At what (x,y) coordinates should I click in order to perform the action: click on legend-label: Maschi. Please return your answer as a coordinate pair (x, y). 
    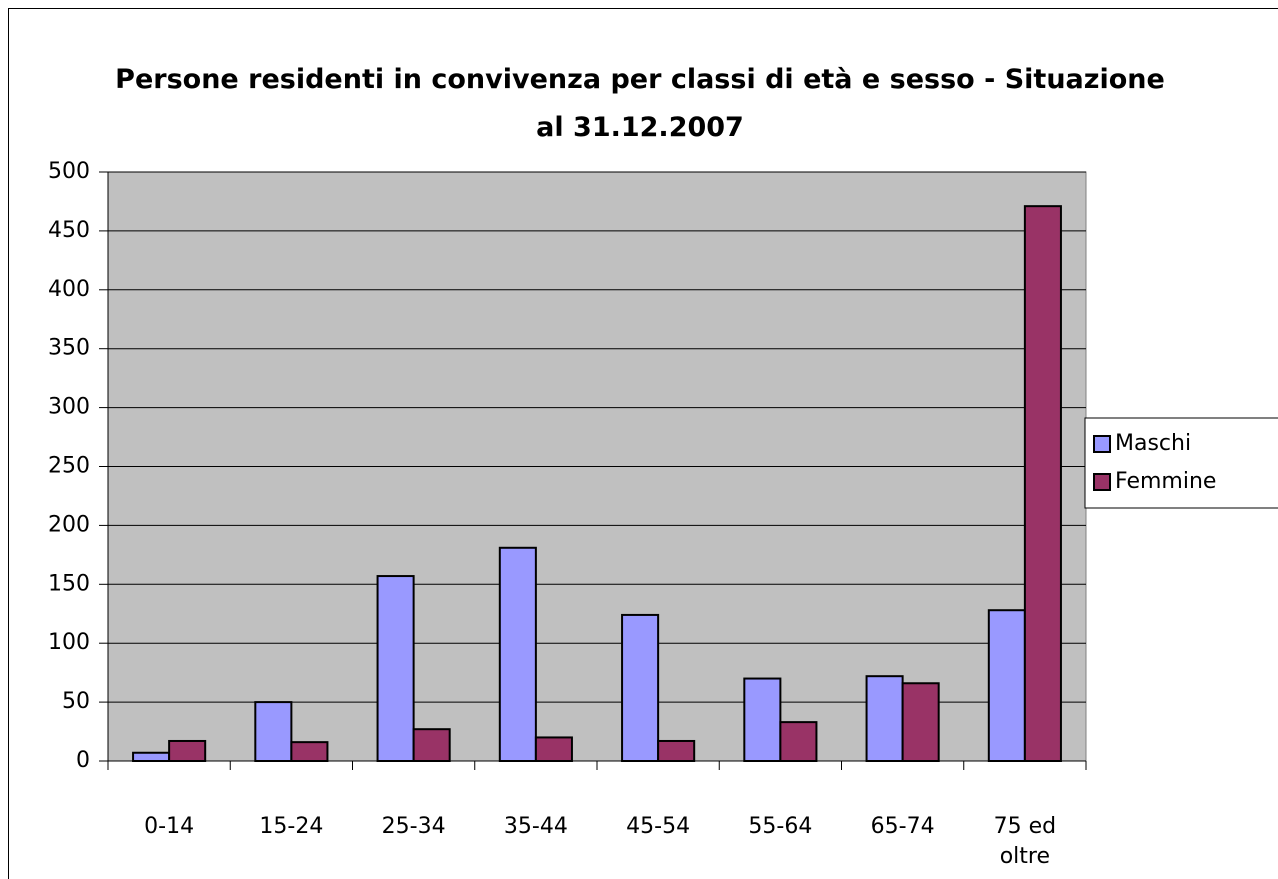
    Looking at the image, I should click on (1153, 443).